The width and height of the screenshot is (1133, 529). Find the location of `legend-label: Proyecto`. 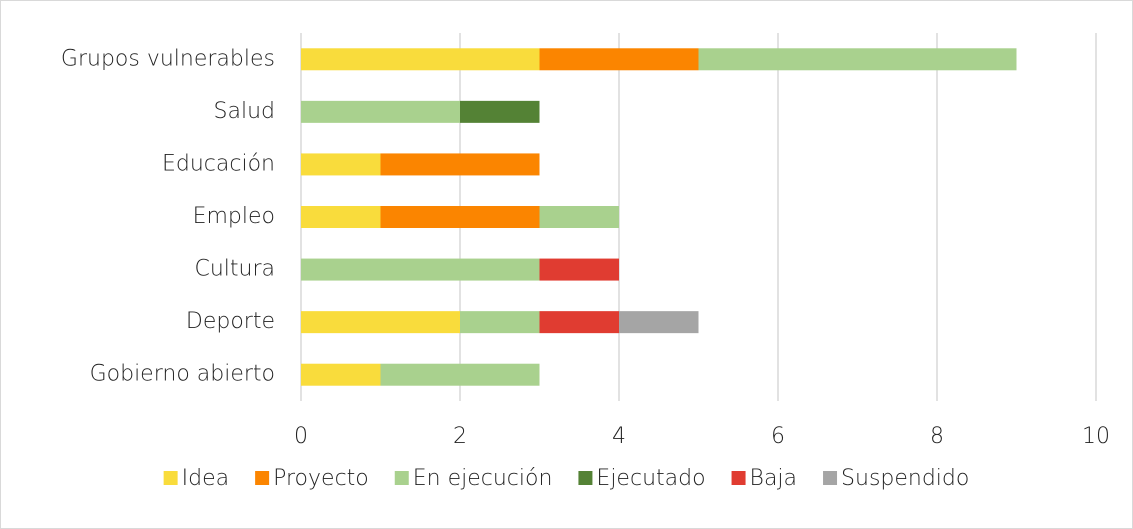

legend-label: Proyecto is located at coordinates (321, 478).